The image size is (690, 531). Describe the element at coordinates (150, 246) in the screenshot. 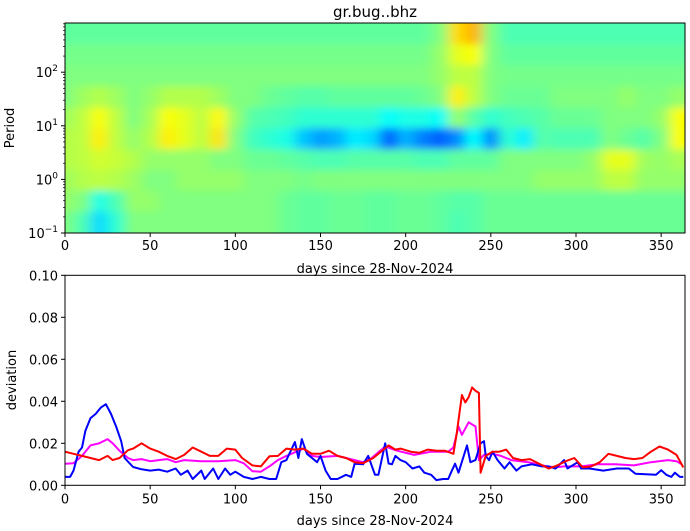

I see `x-tick-label: 50` at that location.